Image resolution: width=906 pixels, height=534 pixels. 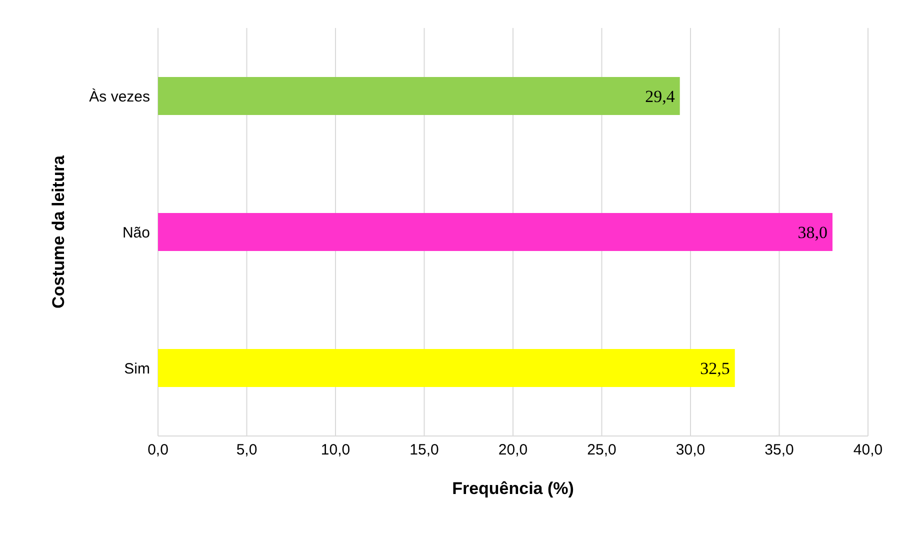 I want to click on x-tick-label: 10,0, so click(x=335, y=450).